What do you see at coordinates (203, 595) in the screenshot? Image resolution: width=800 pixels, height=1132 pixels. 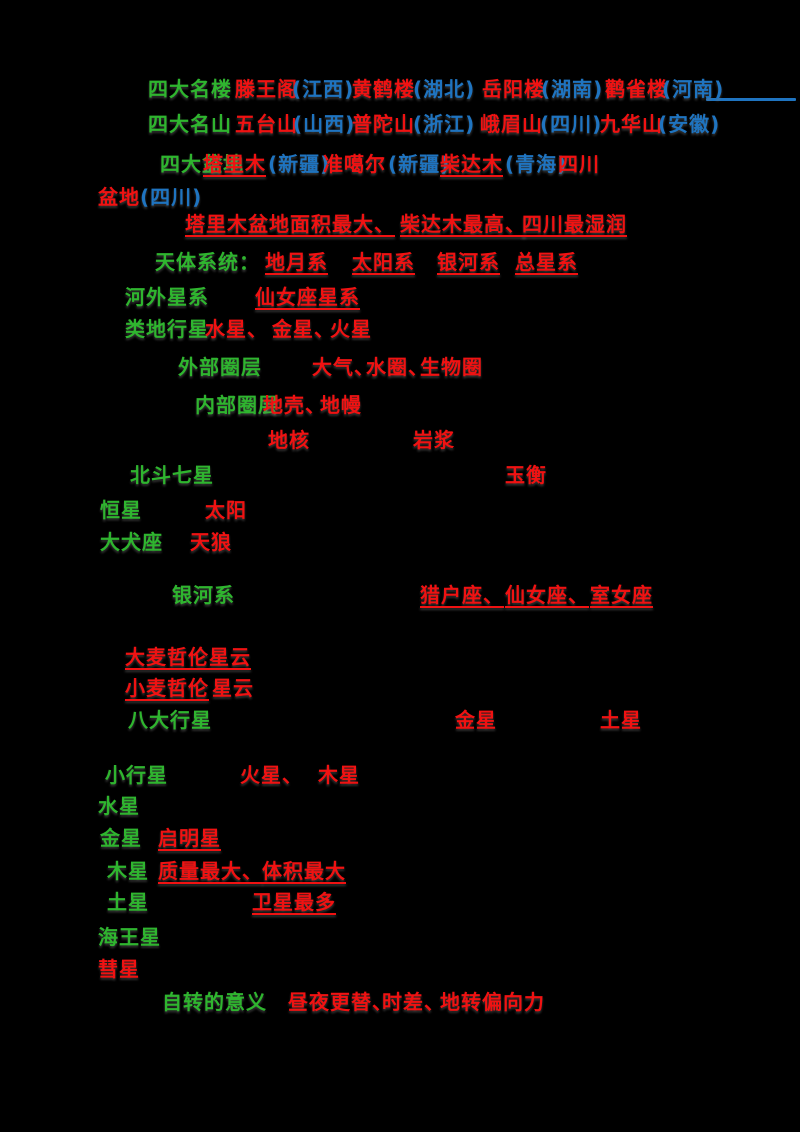 I see `row-milky-way-segment-0: 银河系` at bounding box center [203, 595].